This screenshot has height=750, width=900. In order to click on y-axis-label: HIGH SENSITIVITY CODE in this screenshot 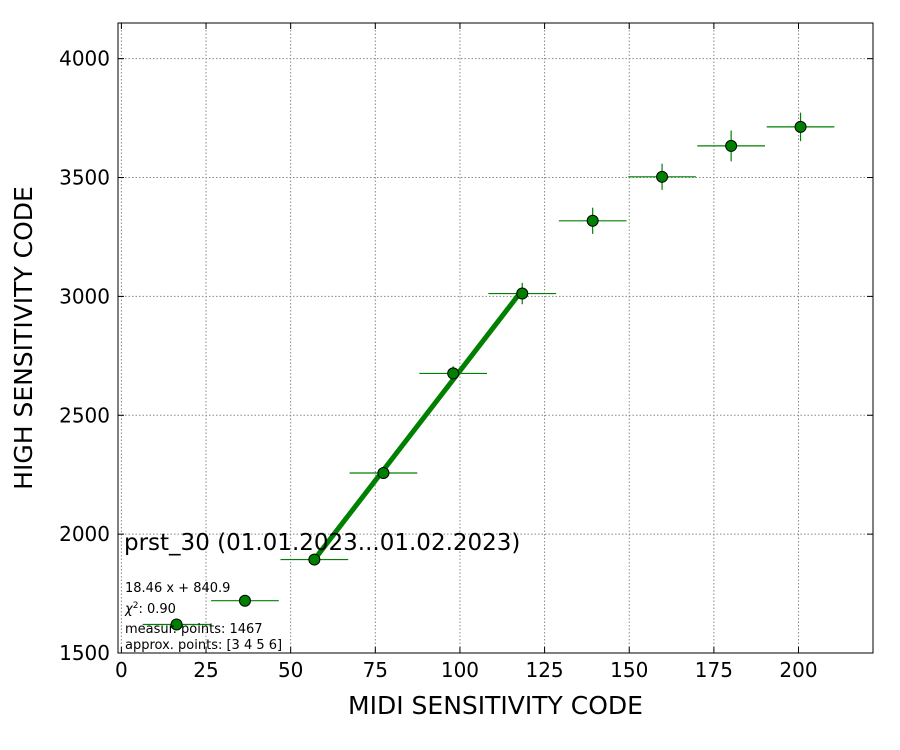, I will do `click(23, 338)`.